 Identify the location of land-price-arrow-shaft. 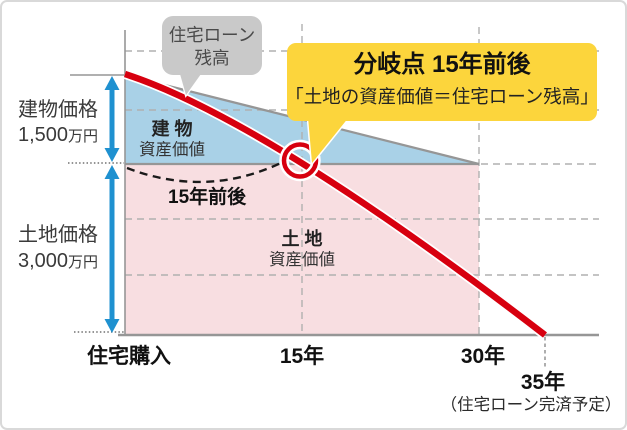
(112, 249).